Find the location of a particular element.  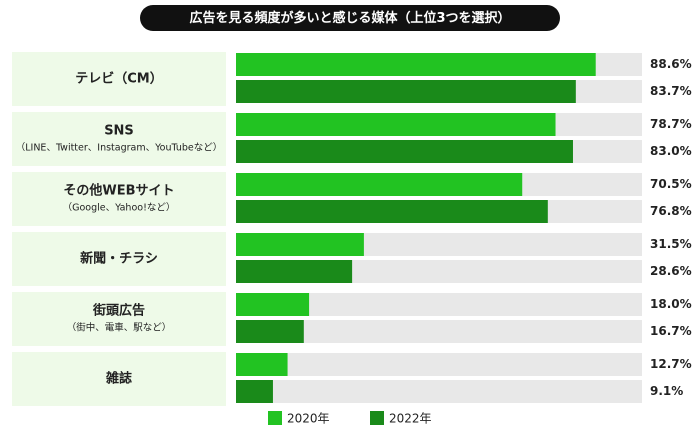

category-label: 雑誌 is located at coordinates (118, 379).